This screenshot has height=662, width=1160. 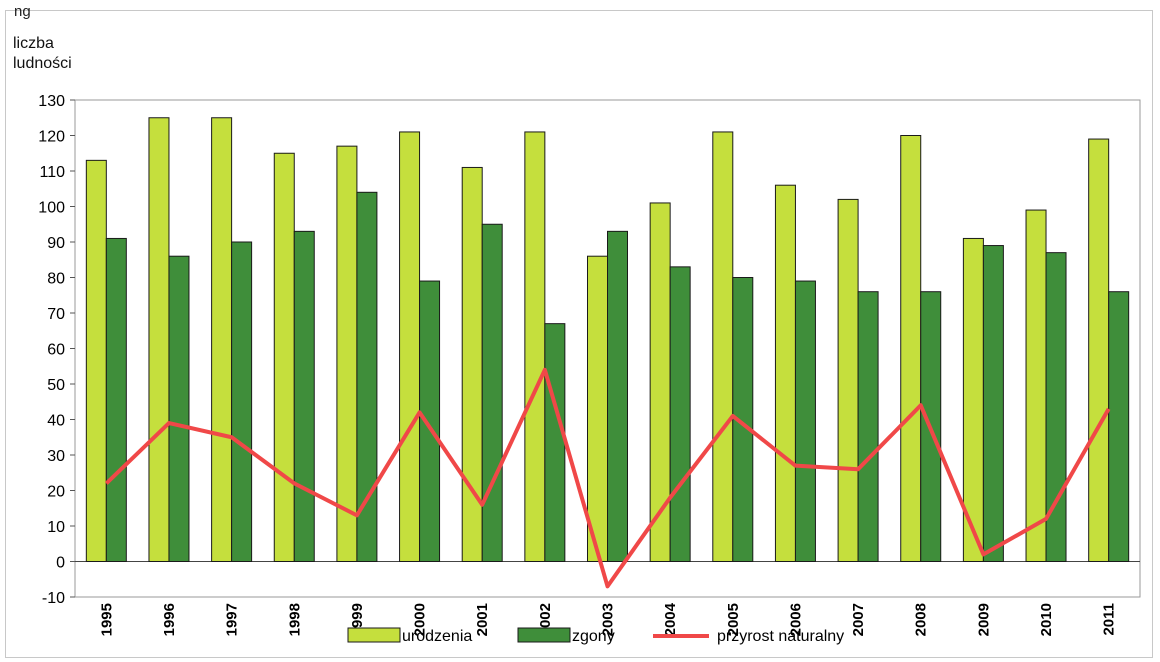 What do you see at coordinates (858, 619) in the screenshot?
I see `x-tick-label-2007: 2007` at bounding box center [858, 619].